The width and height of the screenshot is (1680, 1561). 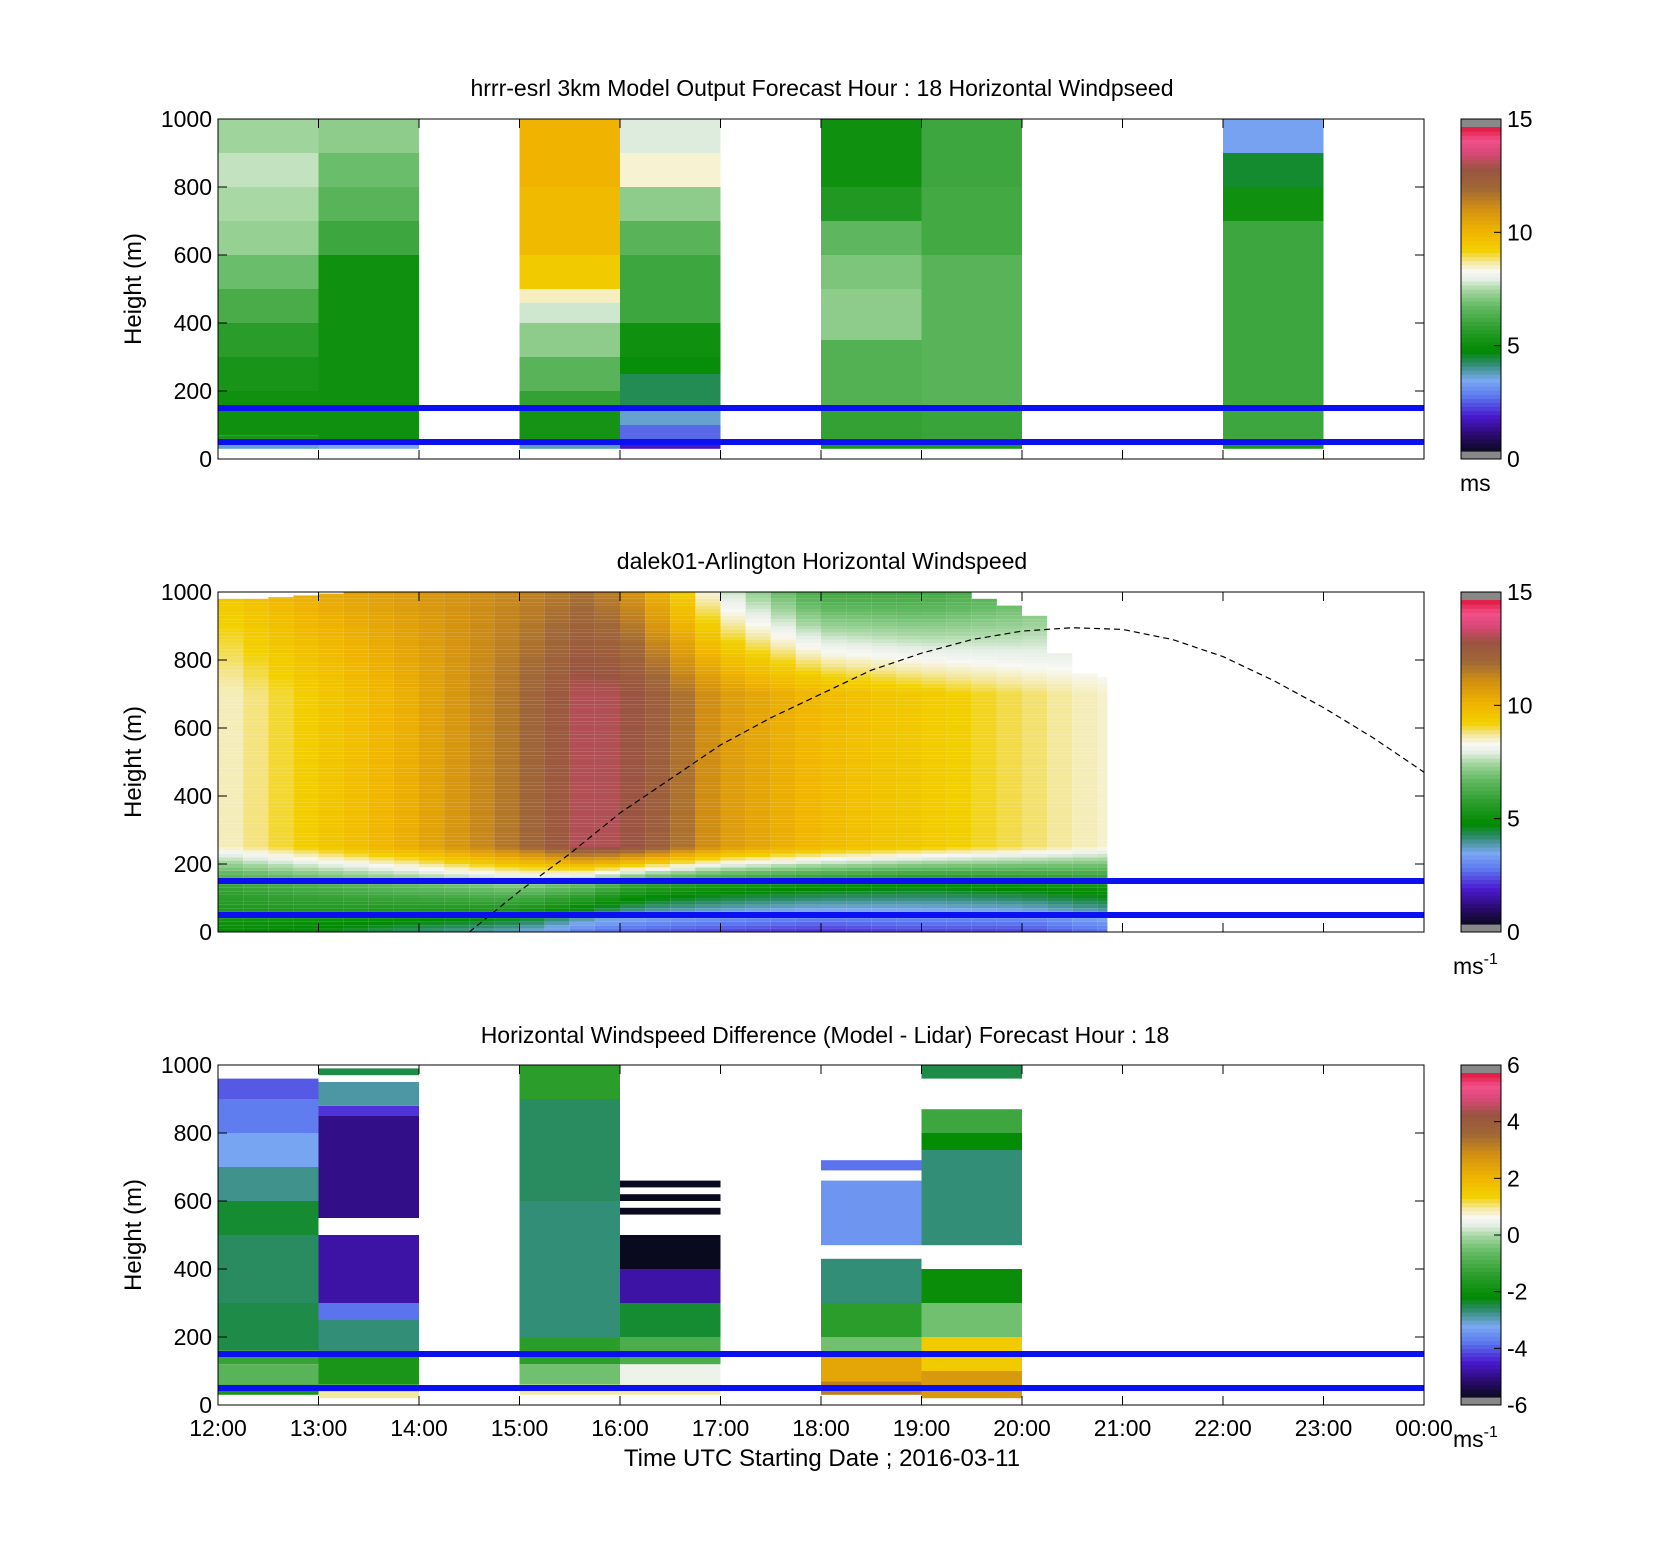 What do you see at coordinates (721, 1428) in the screenshot?
I see `time-axis-tick-label: 17:00` at bounding box center [721, 1428].